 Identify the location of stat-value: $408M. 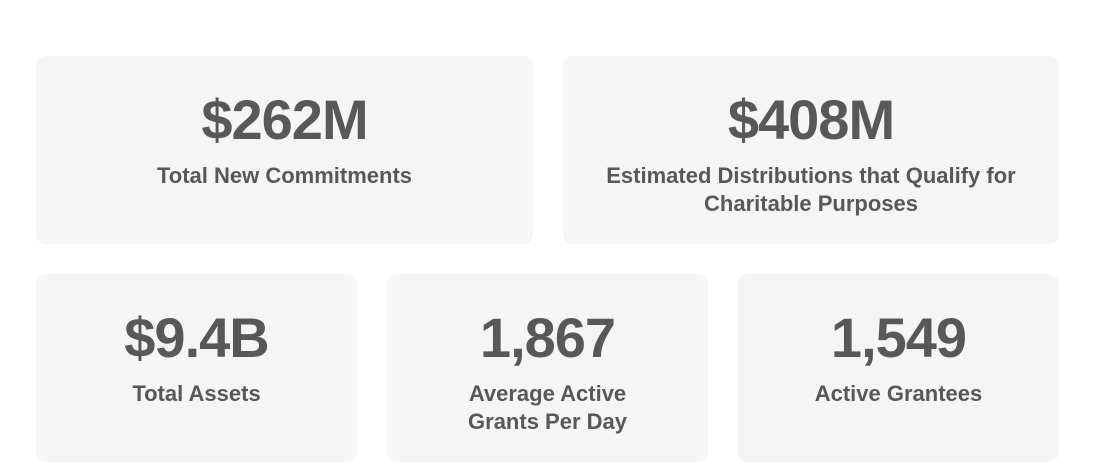
(811, 119).